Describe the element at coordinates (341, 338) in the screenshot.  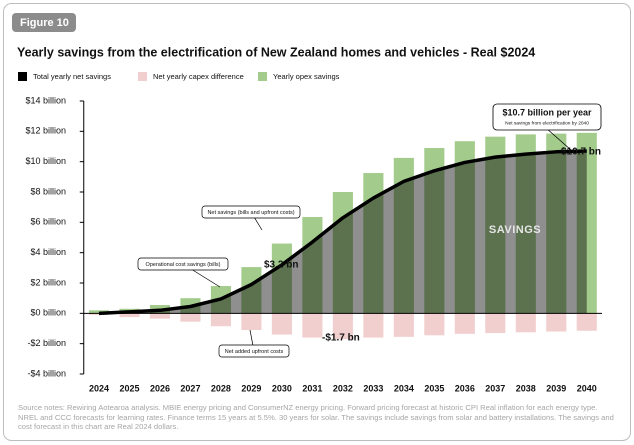
I see `annotation: -$1.7 bn` at that location.